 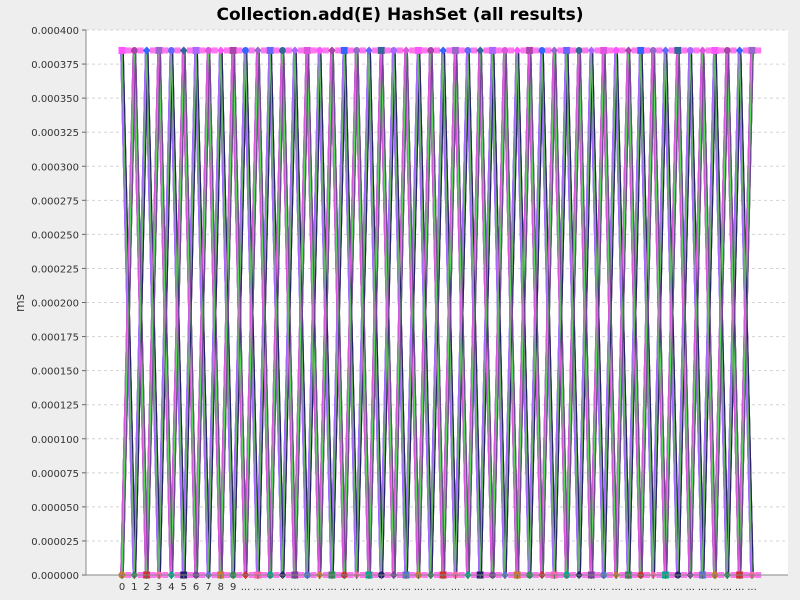 What do you see at coordinates (758, 50) in the screenshot?
I see `marker-high-51-mid` at bounding box center [758, 50].